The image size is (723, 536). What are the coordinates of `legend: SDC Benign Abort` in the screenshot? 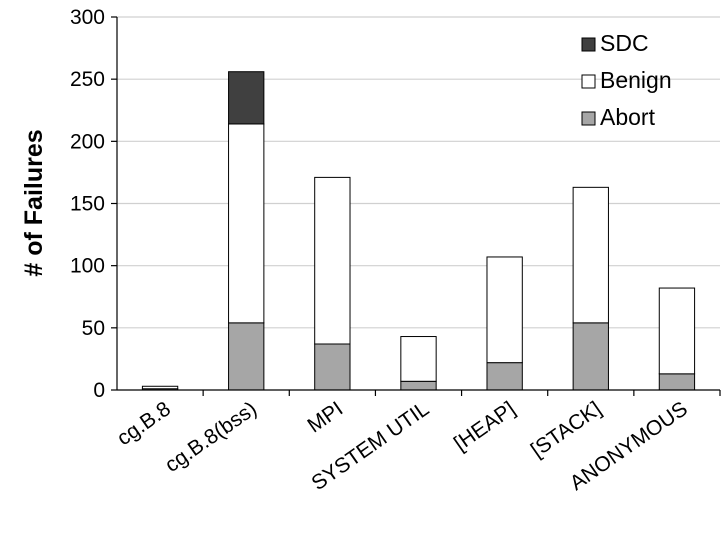 It's located at (626, 80).